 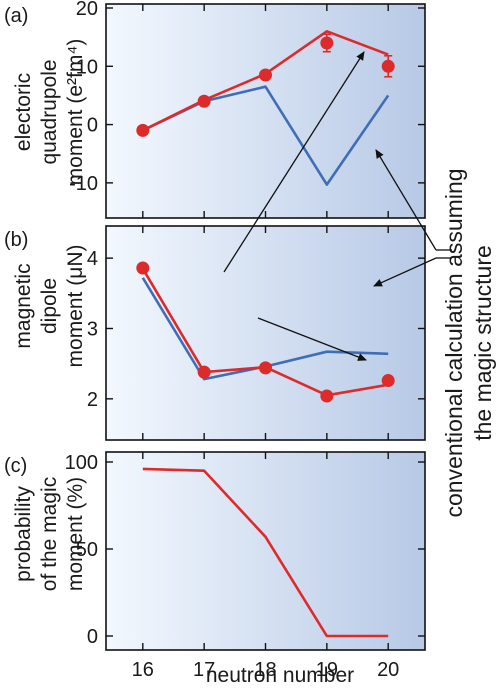 I want to click on ylabel-b-line3: moment (μN), so click(x=75, y=306).